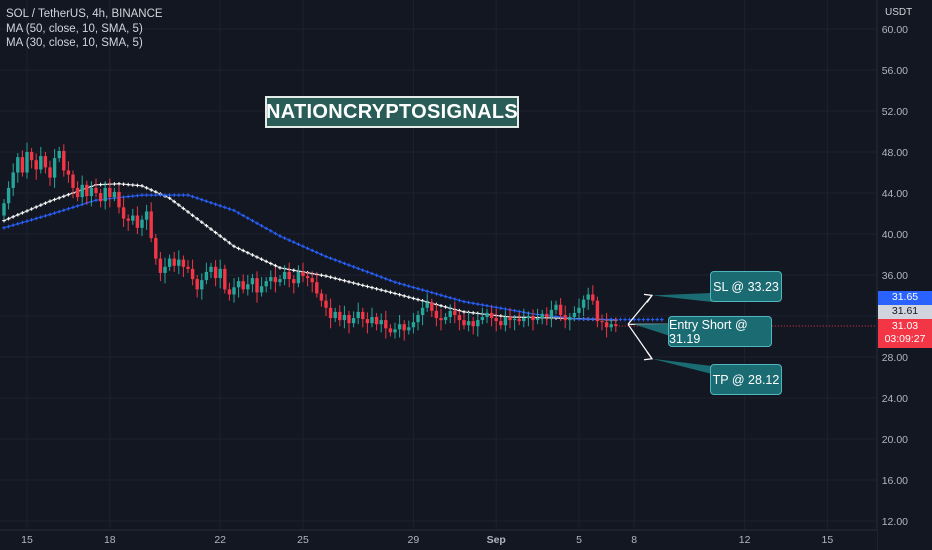 The height and width of the screenshot is (550, 932). What do you see at coordinates (745, 540) in the screenshot?
I see `x-tick-label: 12` at bounding box center [745, 540].